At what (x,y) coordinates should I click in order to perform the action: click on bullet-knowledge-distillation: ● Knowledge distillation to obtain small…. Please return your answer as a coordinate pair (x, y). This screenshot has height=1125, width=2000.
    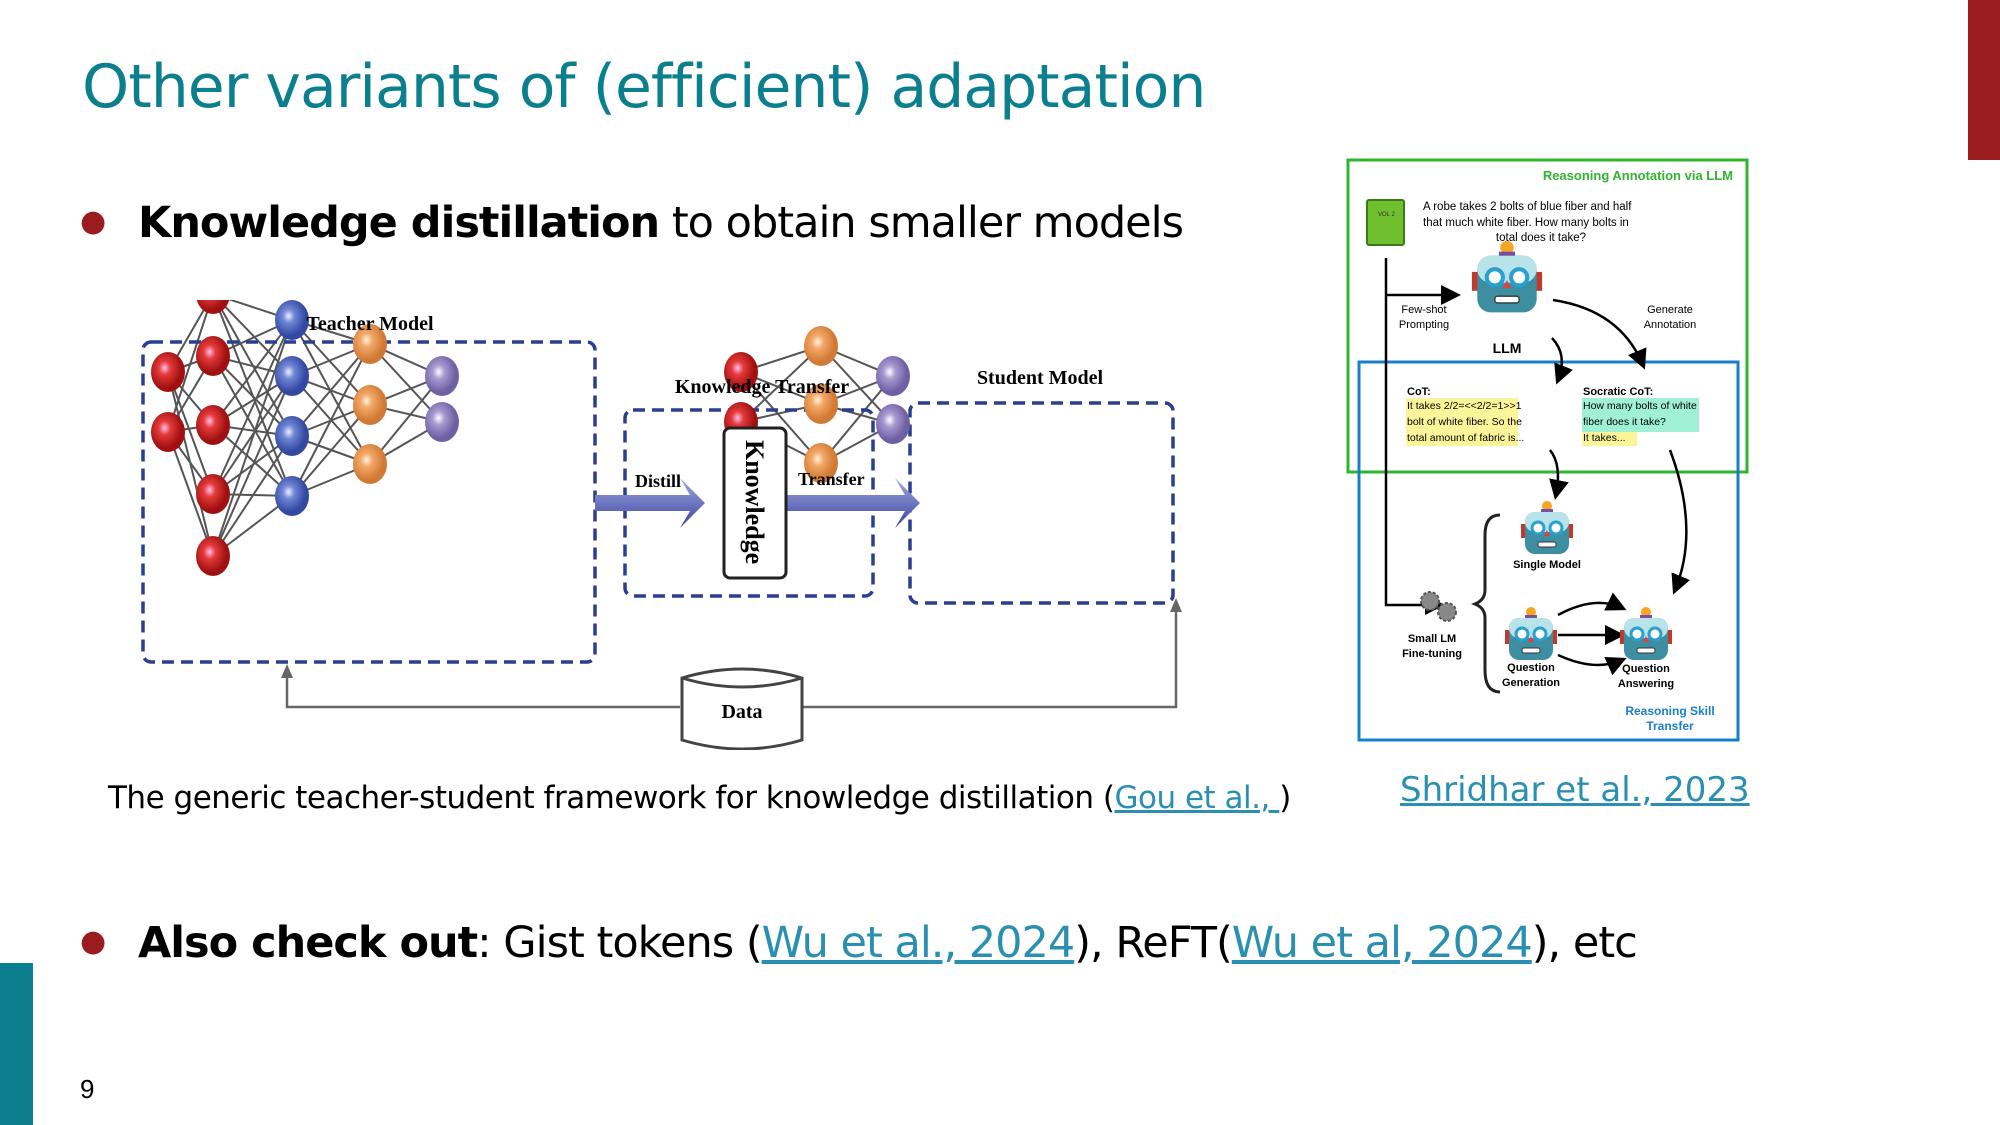
    Looking at the image, I should click on (632, 223).